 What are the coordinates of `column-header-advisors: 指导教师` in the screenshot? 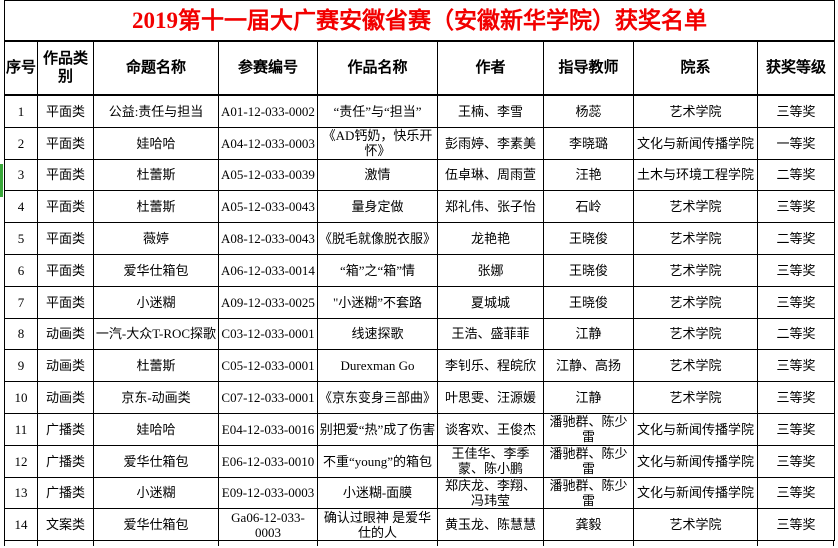 It's located at (588, 69).